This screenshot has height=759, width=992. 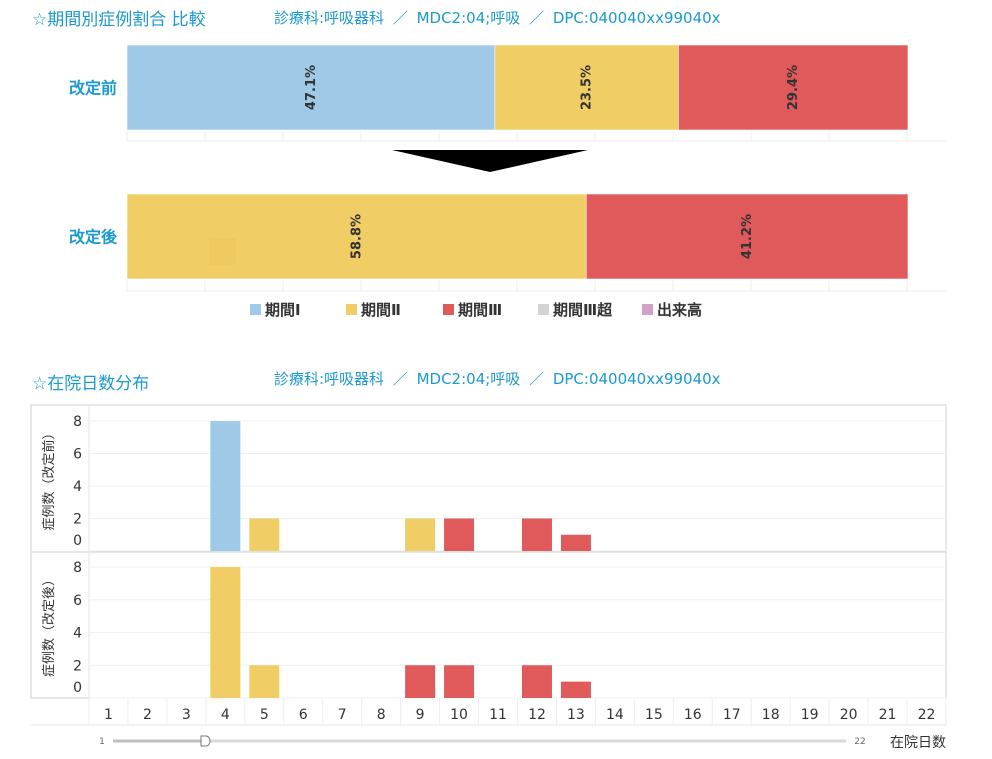 What do you see at coordinates (381, 715) in the screenshot?
I see `x-tick-8: 8` at bounding box center [381, 715].